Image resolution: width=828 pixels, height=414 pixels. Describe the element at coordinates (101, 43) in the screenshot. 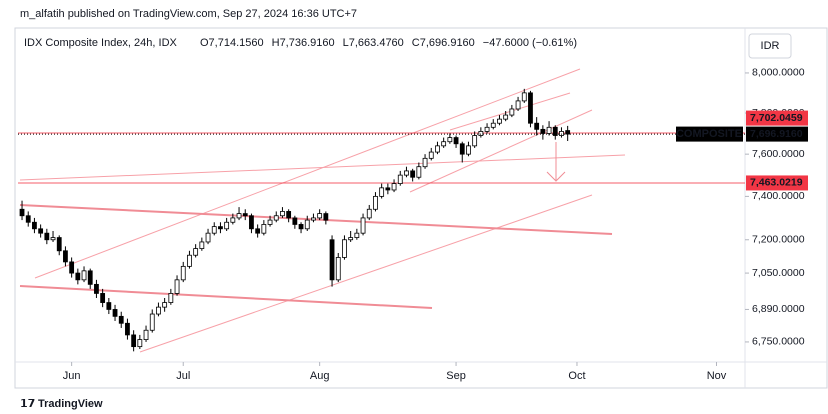

I see `symbol-title: IDX Composite Index, 24h, IDX` at that location.